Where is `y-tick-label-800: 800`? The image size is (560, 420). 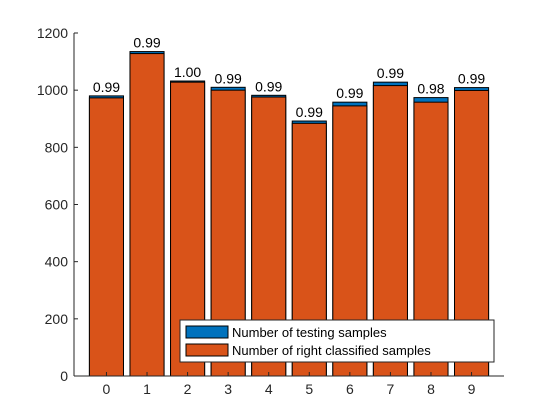 y-tick-label-800: 800 is located at coordinates (57, 147).